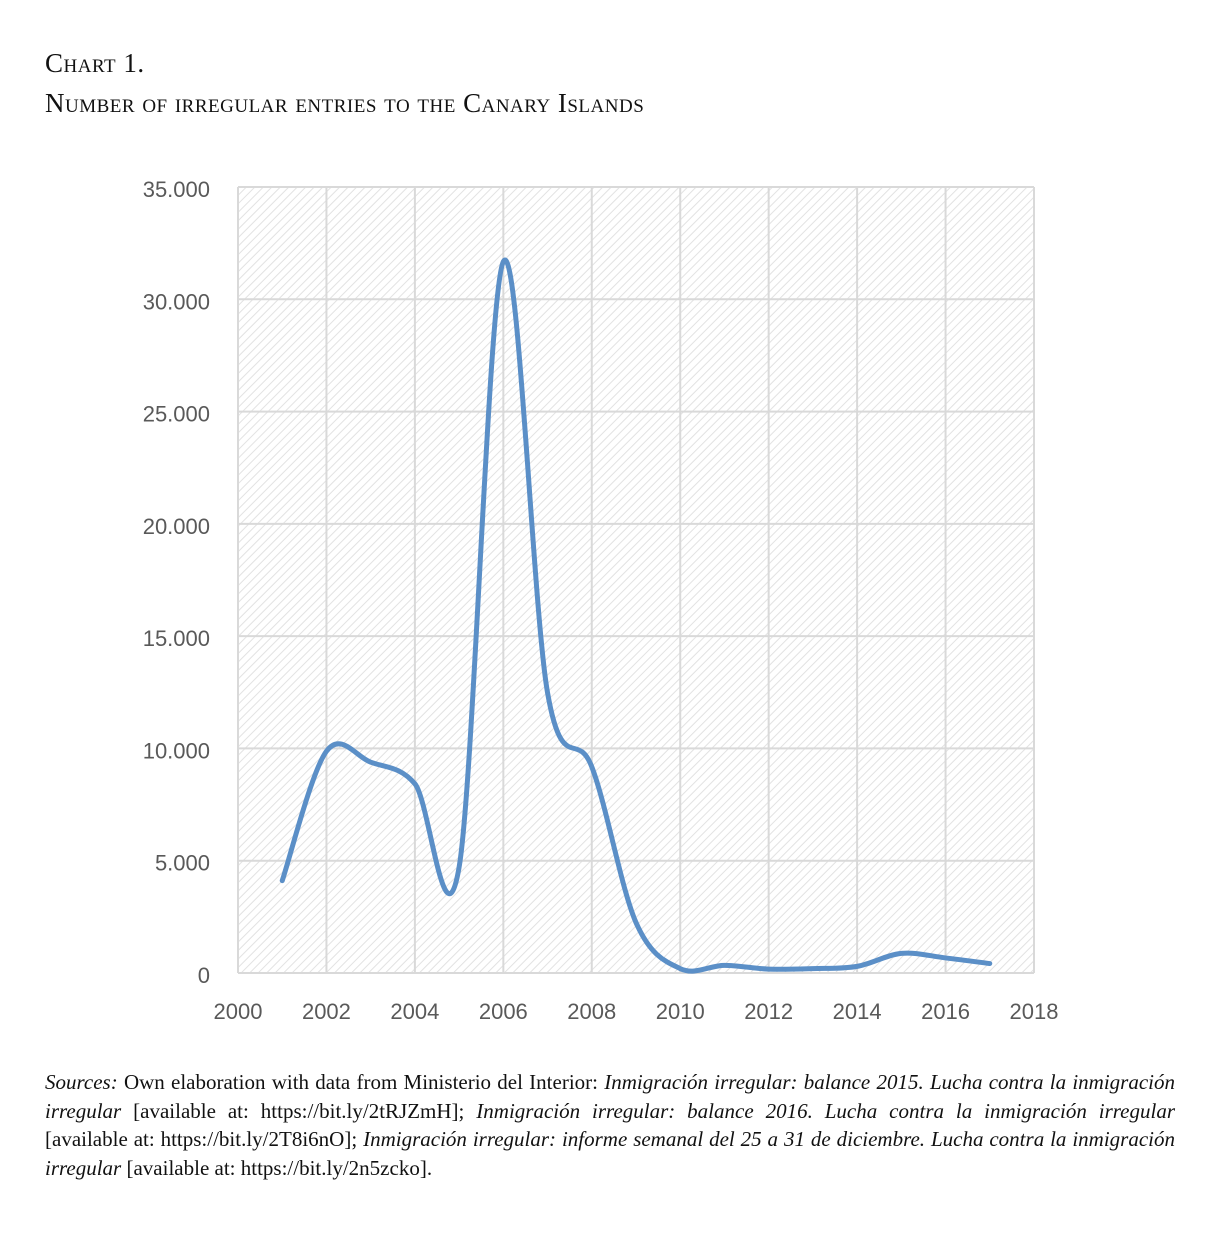  I want to click on sources-text: [available at: https://bit.ly/2T8i6nO];, so click(204, 1139).